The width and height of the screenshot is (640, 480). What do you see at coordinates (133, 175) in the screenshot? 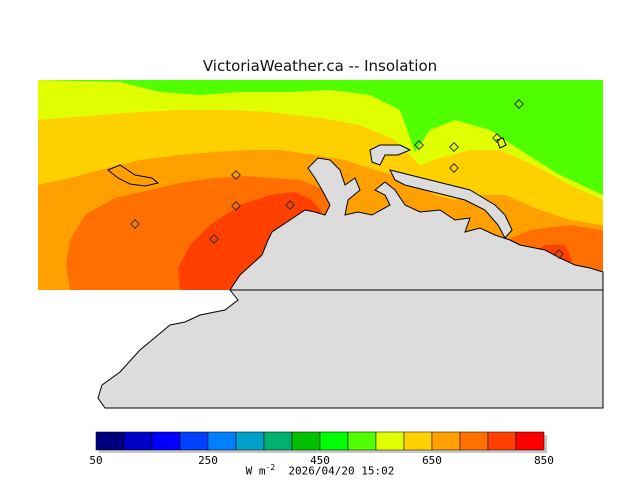
I see `land-island` at bounding box center [133, 175].